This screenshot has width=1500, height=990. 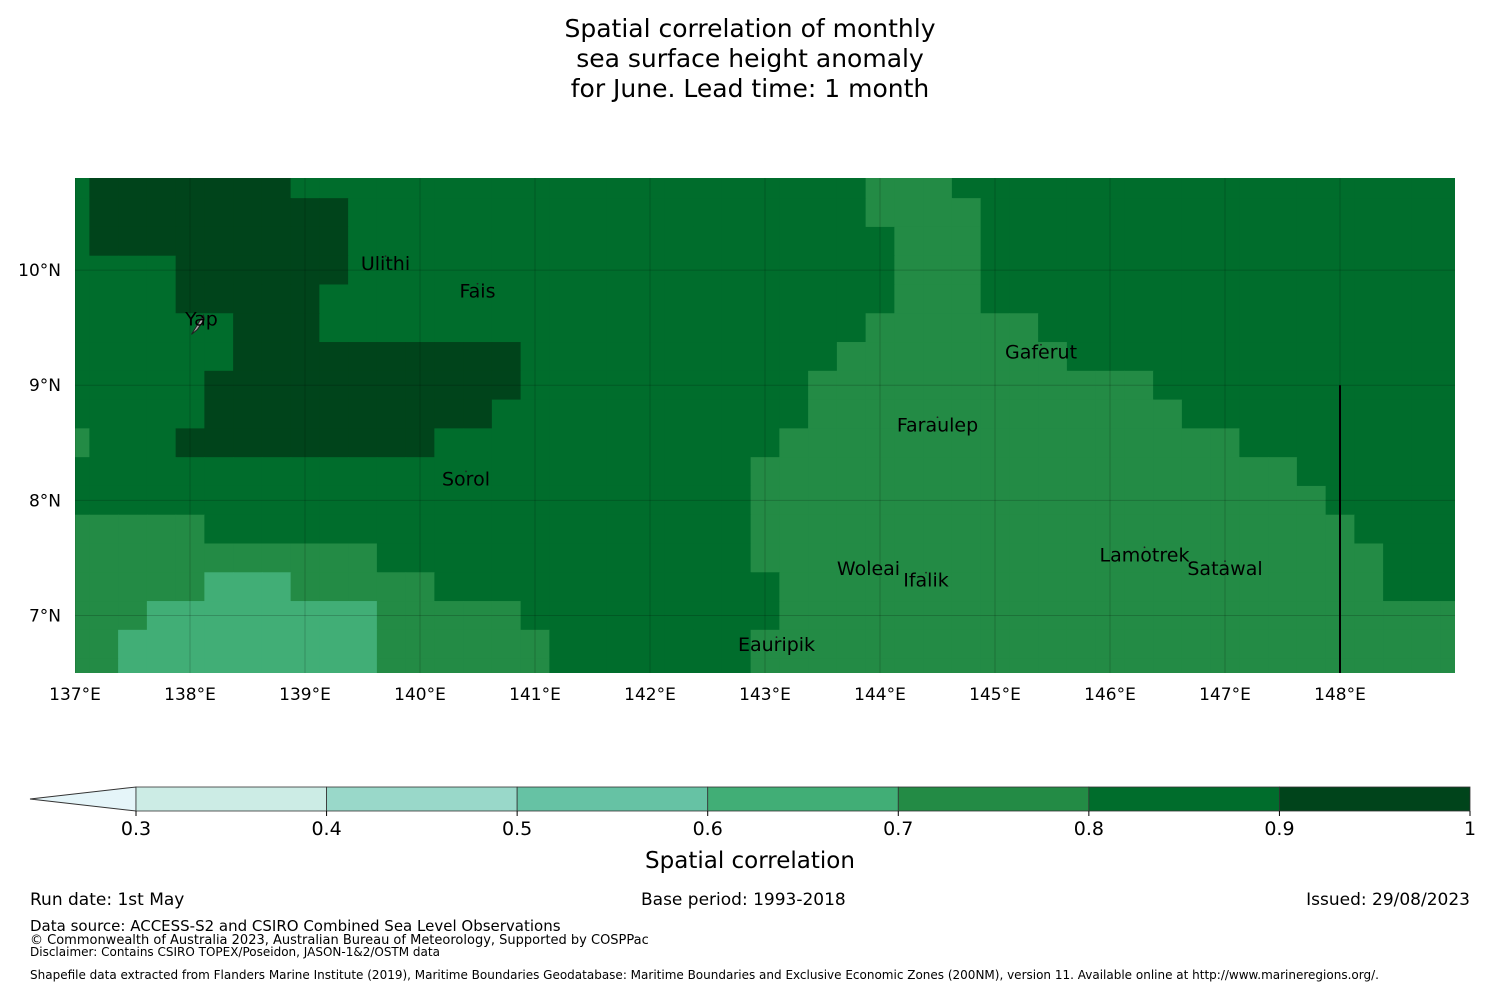 What do you see at coordinates (1225, 695) in the screenshot?
I see `lon-tick-label: 147°E` at bounding box center [1225, 695].